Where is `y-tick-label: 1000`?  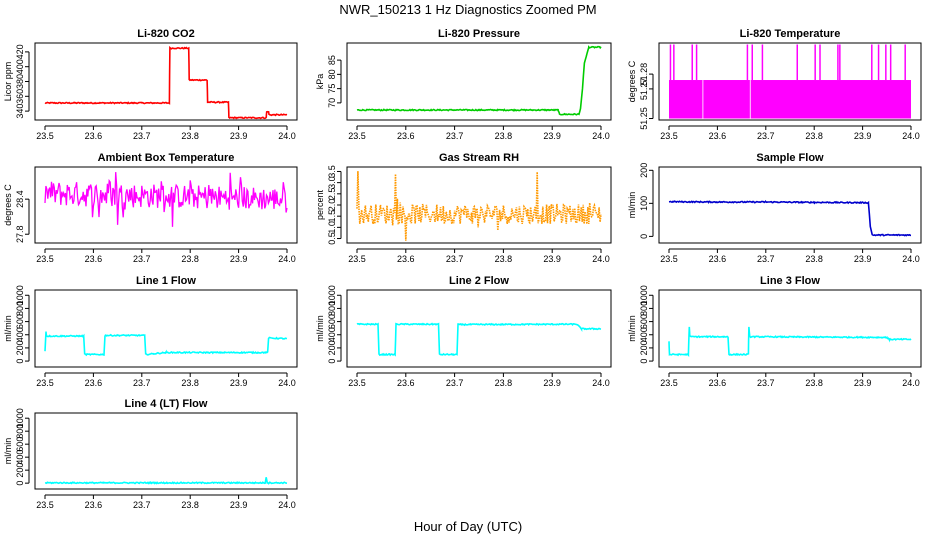 y-tick-label: 1000 is located at coordinates (332, 295).